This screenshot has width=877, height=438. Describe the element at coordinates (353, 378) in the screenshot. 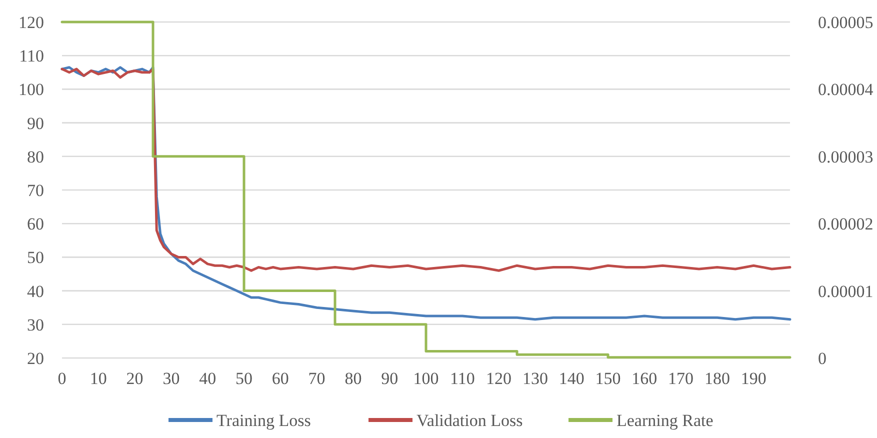

I see `x-tick-label: 80` at that location.